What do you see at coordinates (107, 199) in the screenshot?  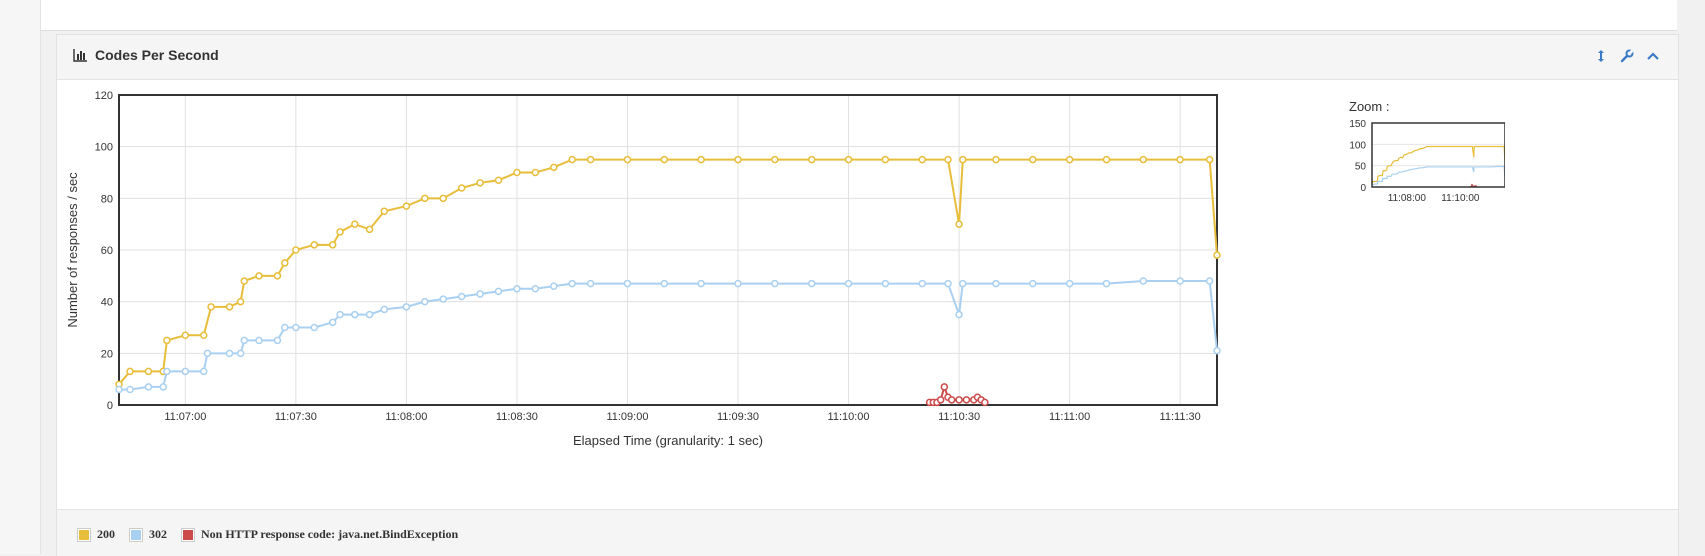 I see `y-tick-label: 80` at bounding box center [107, 199].